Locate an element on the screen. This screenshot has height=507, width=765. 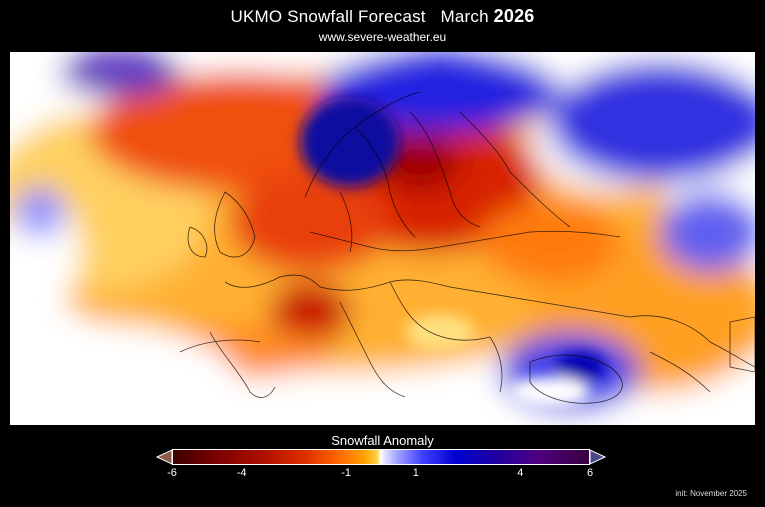
colorbar-tick-label: -6 is located at coordinates (172, 473).